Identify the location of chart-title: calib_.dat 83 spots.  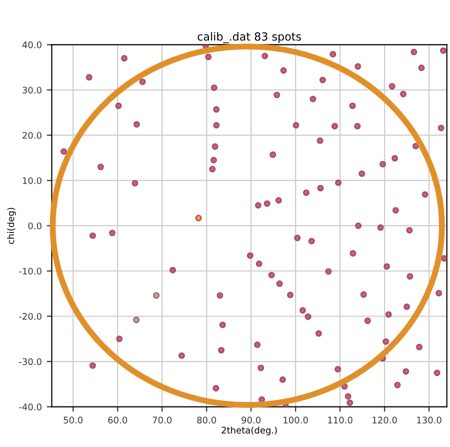
(249, 38).